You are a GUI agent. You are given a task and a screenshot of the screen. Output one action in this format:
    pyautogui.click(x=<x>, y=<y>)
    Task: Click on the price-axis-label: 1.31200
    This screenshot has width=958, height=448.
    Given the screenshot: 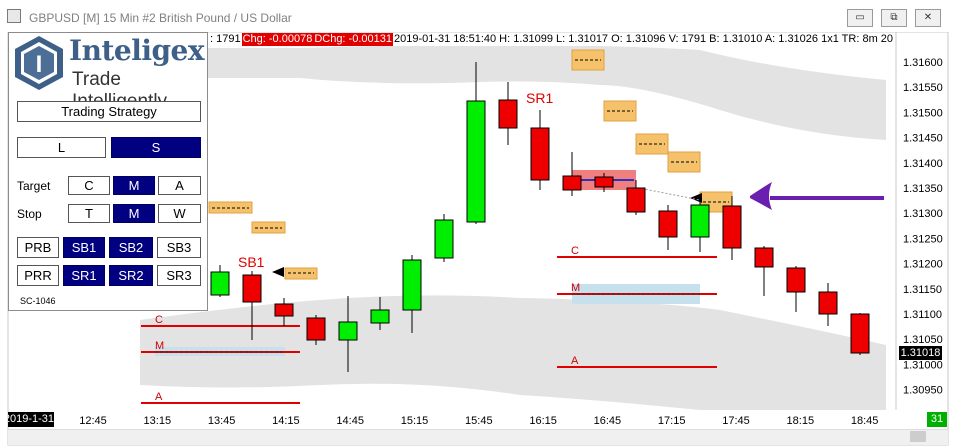 What is the action you would take?
    pyautogui.click(x=923, y=265)
    